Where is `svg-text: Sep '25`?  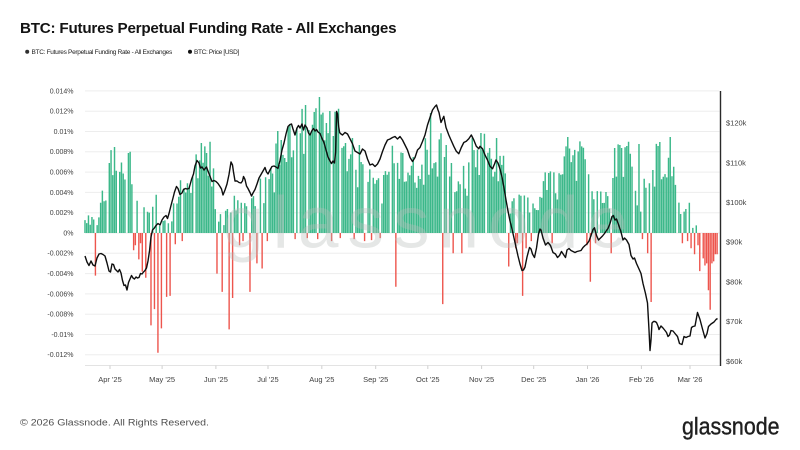 svg-text: Sep '25 is located at coordinates (375, 379).